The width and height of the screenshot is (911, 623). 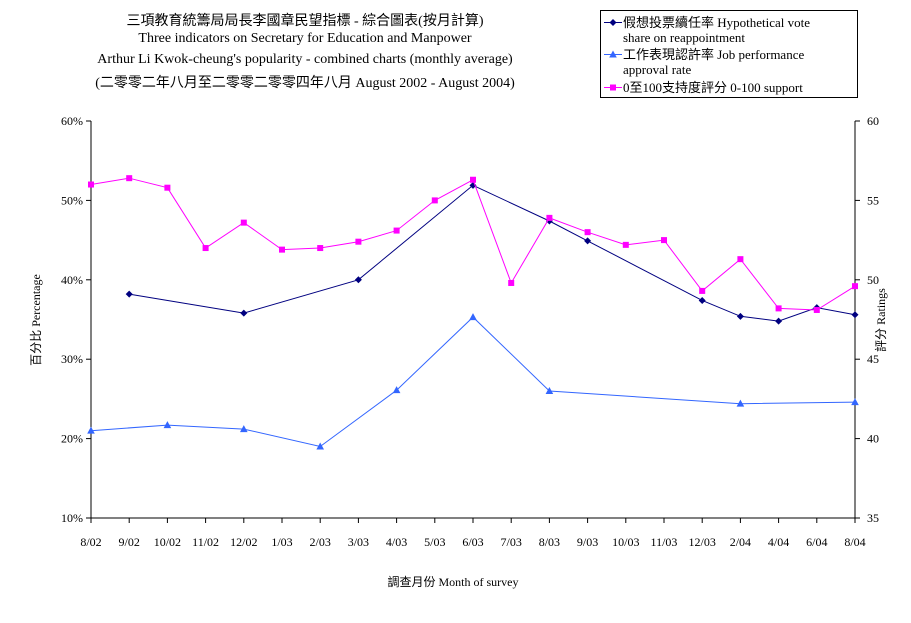 I want to click on left-tick-label: 30%, so click(x=72, y=359).